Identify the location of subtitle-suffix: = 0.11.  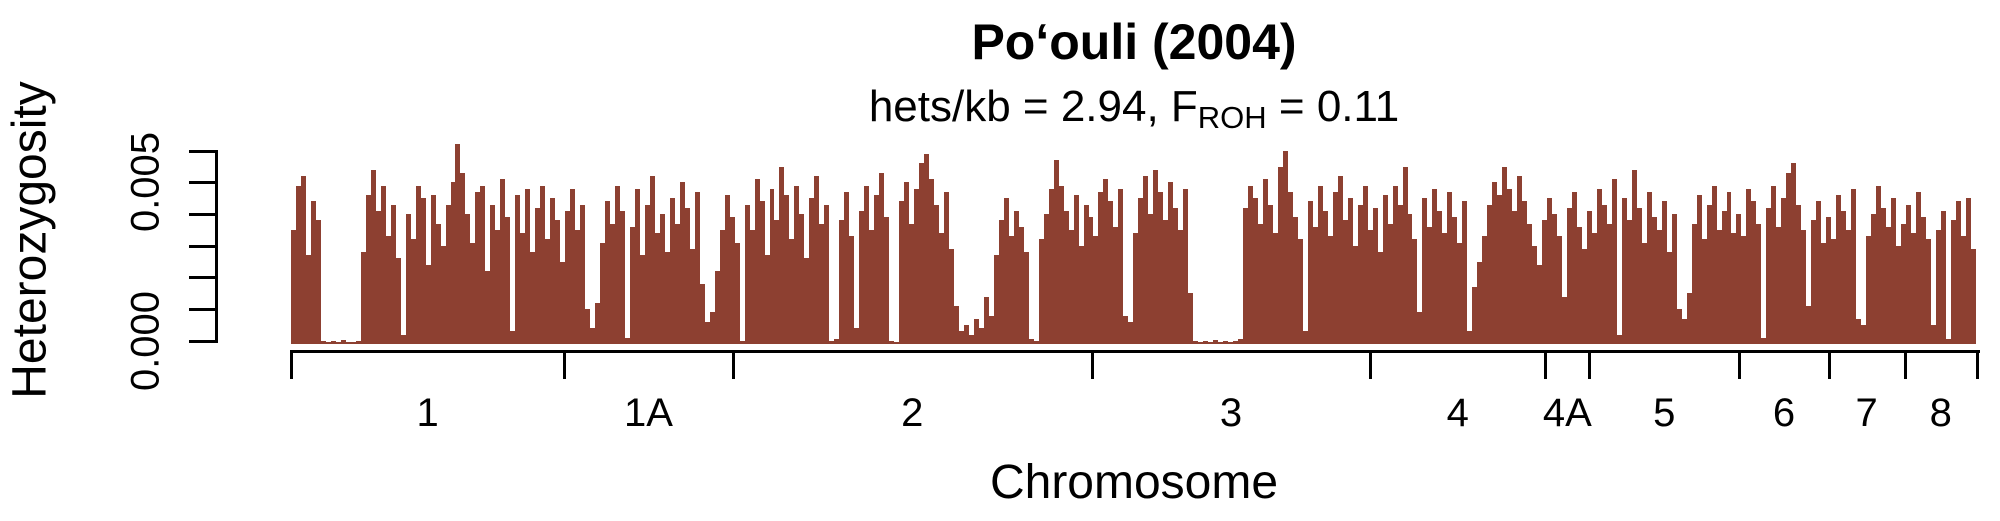
(1333, 106).